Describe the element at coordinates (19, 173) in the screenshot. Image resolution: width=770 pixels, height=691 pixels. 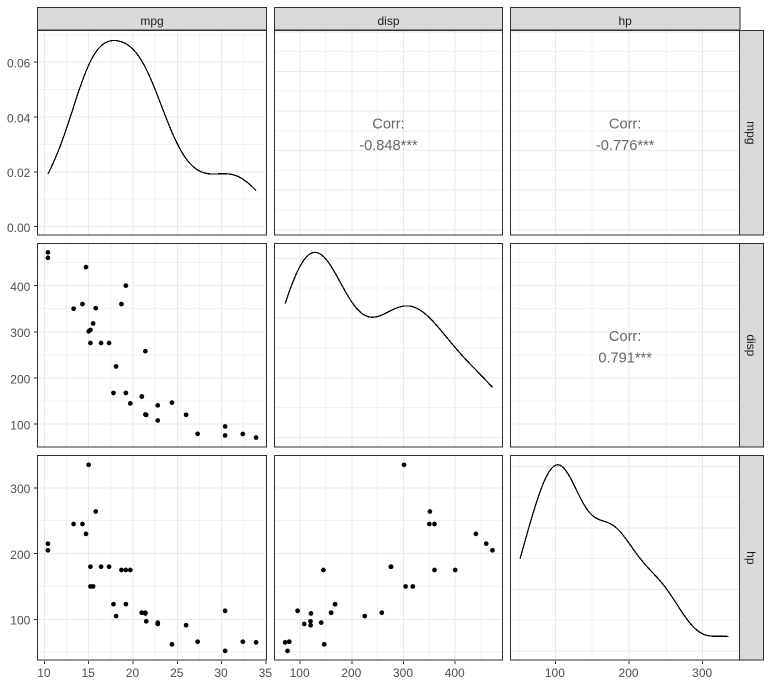
I see `svg-text: 0.02` at that location.